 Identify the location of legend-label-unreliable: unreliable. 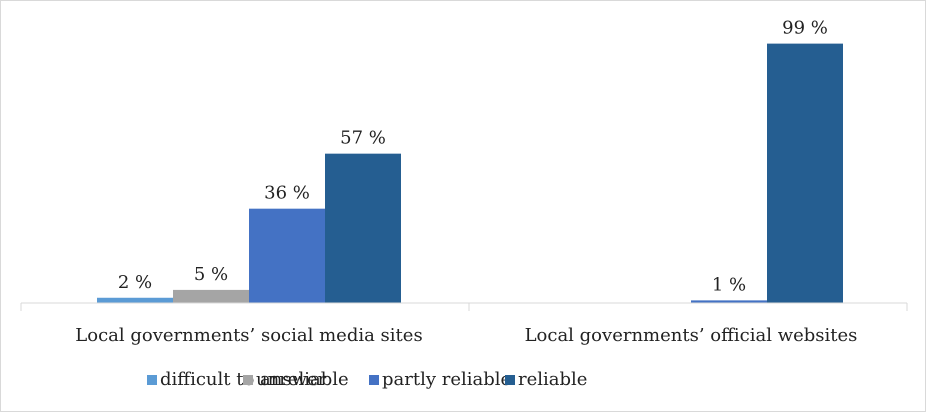
(302, 379).